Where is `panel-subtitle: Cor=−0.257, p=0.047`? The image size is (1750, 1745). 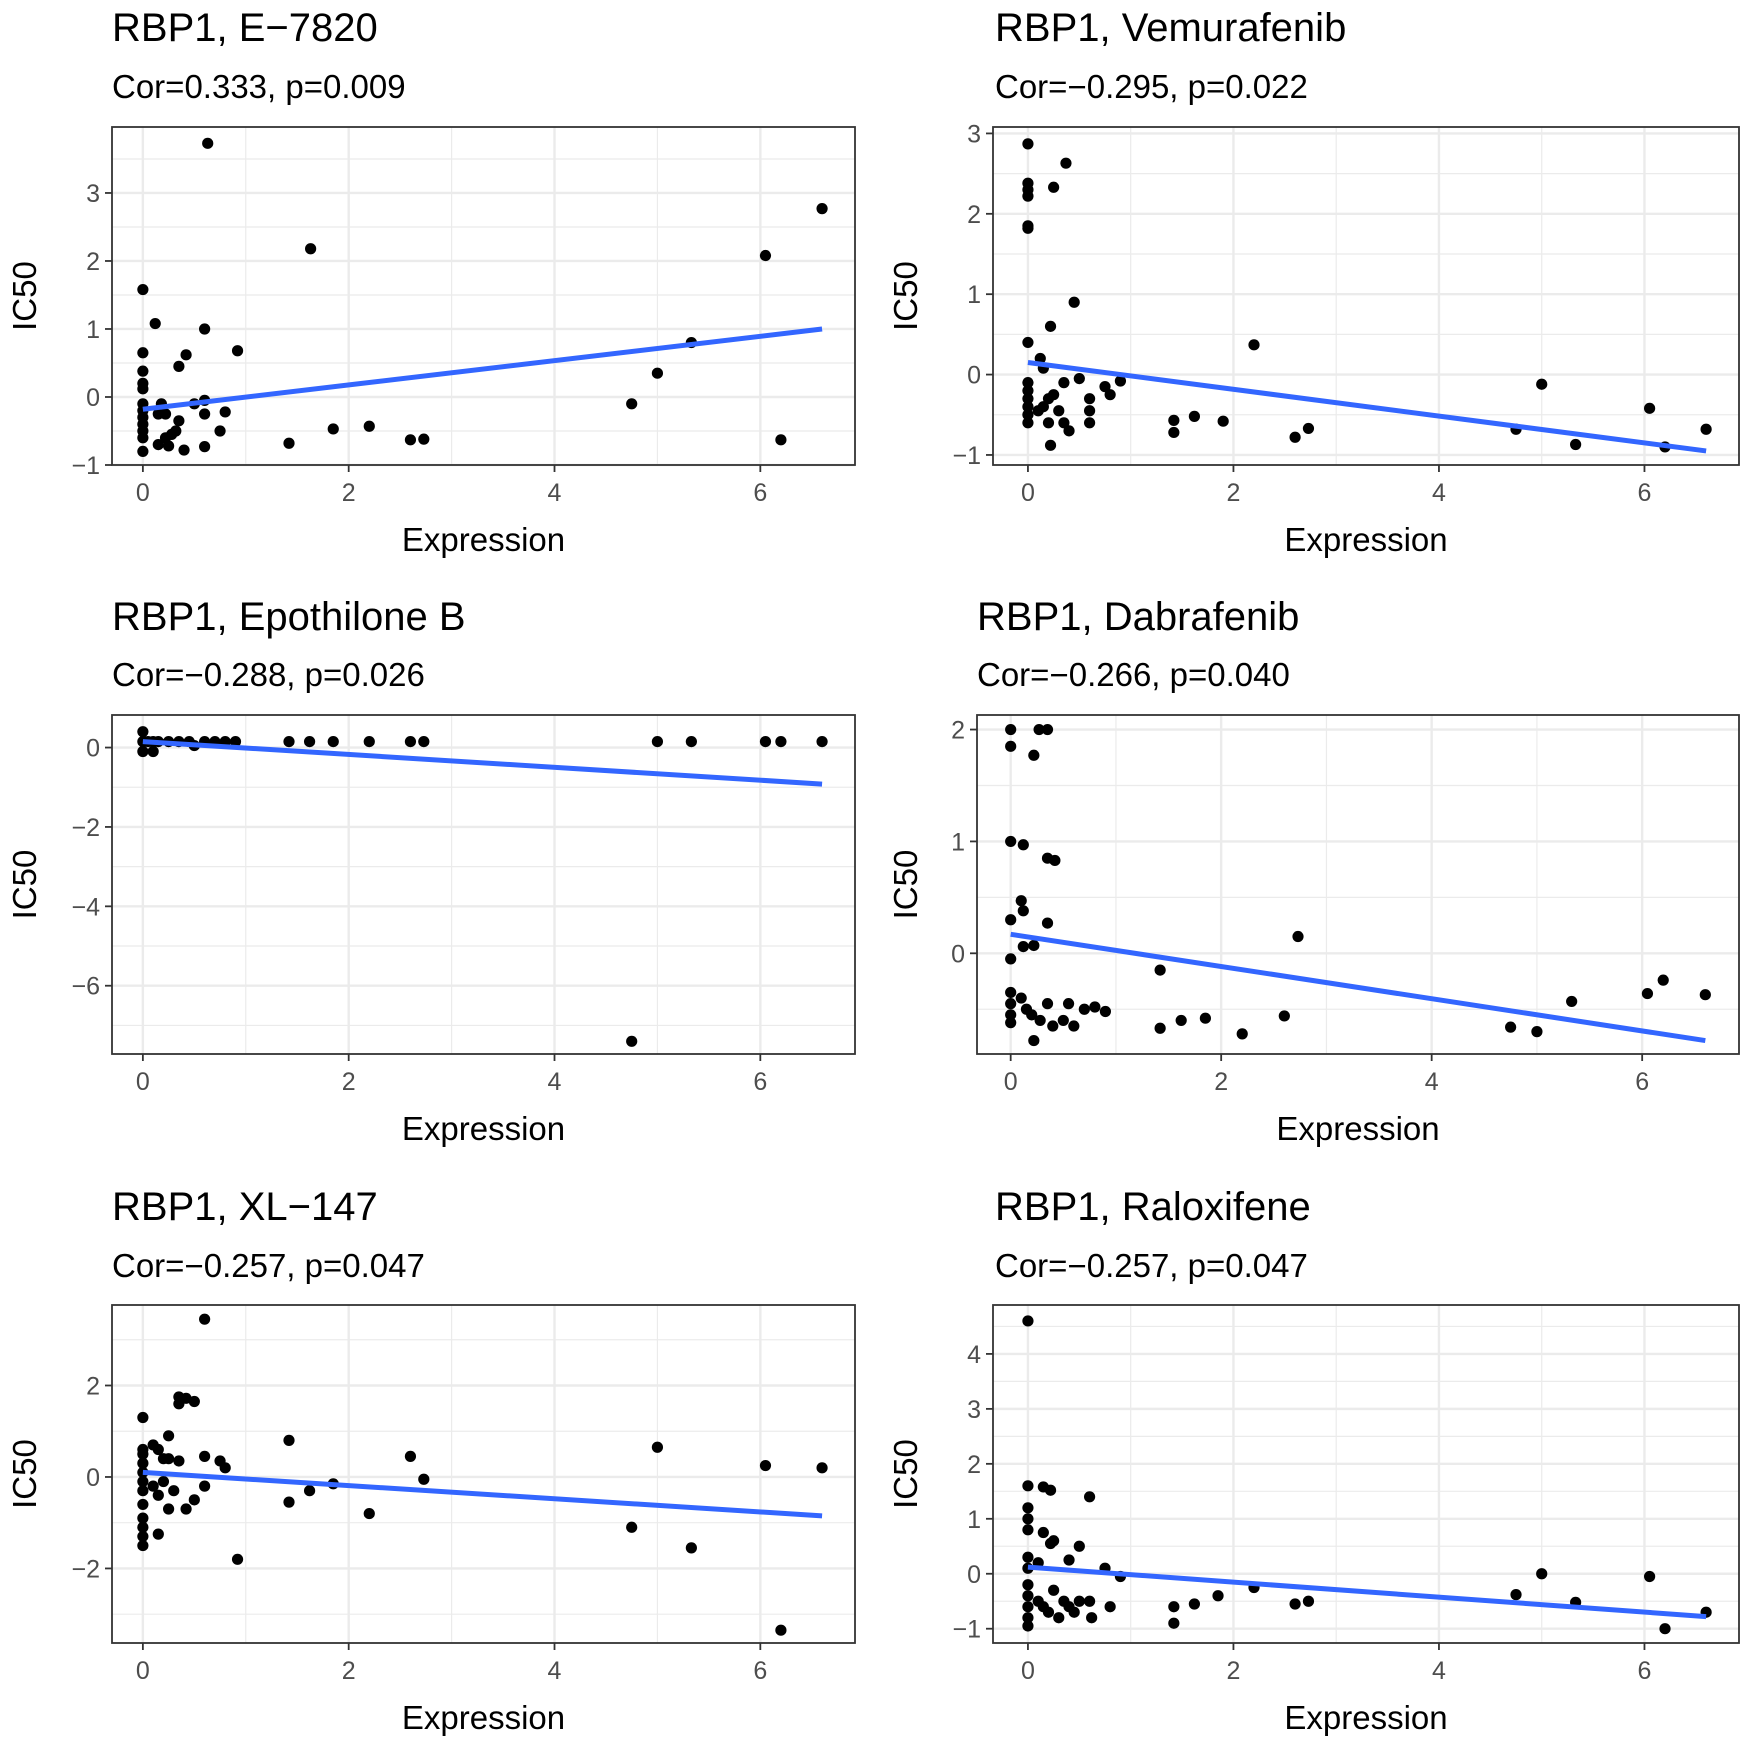
panel-subtitle: Cor=−0.257, p=0.047 is located at coordinates (268, 1265).